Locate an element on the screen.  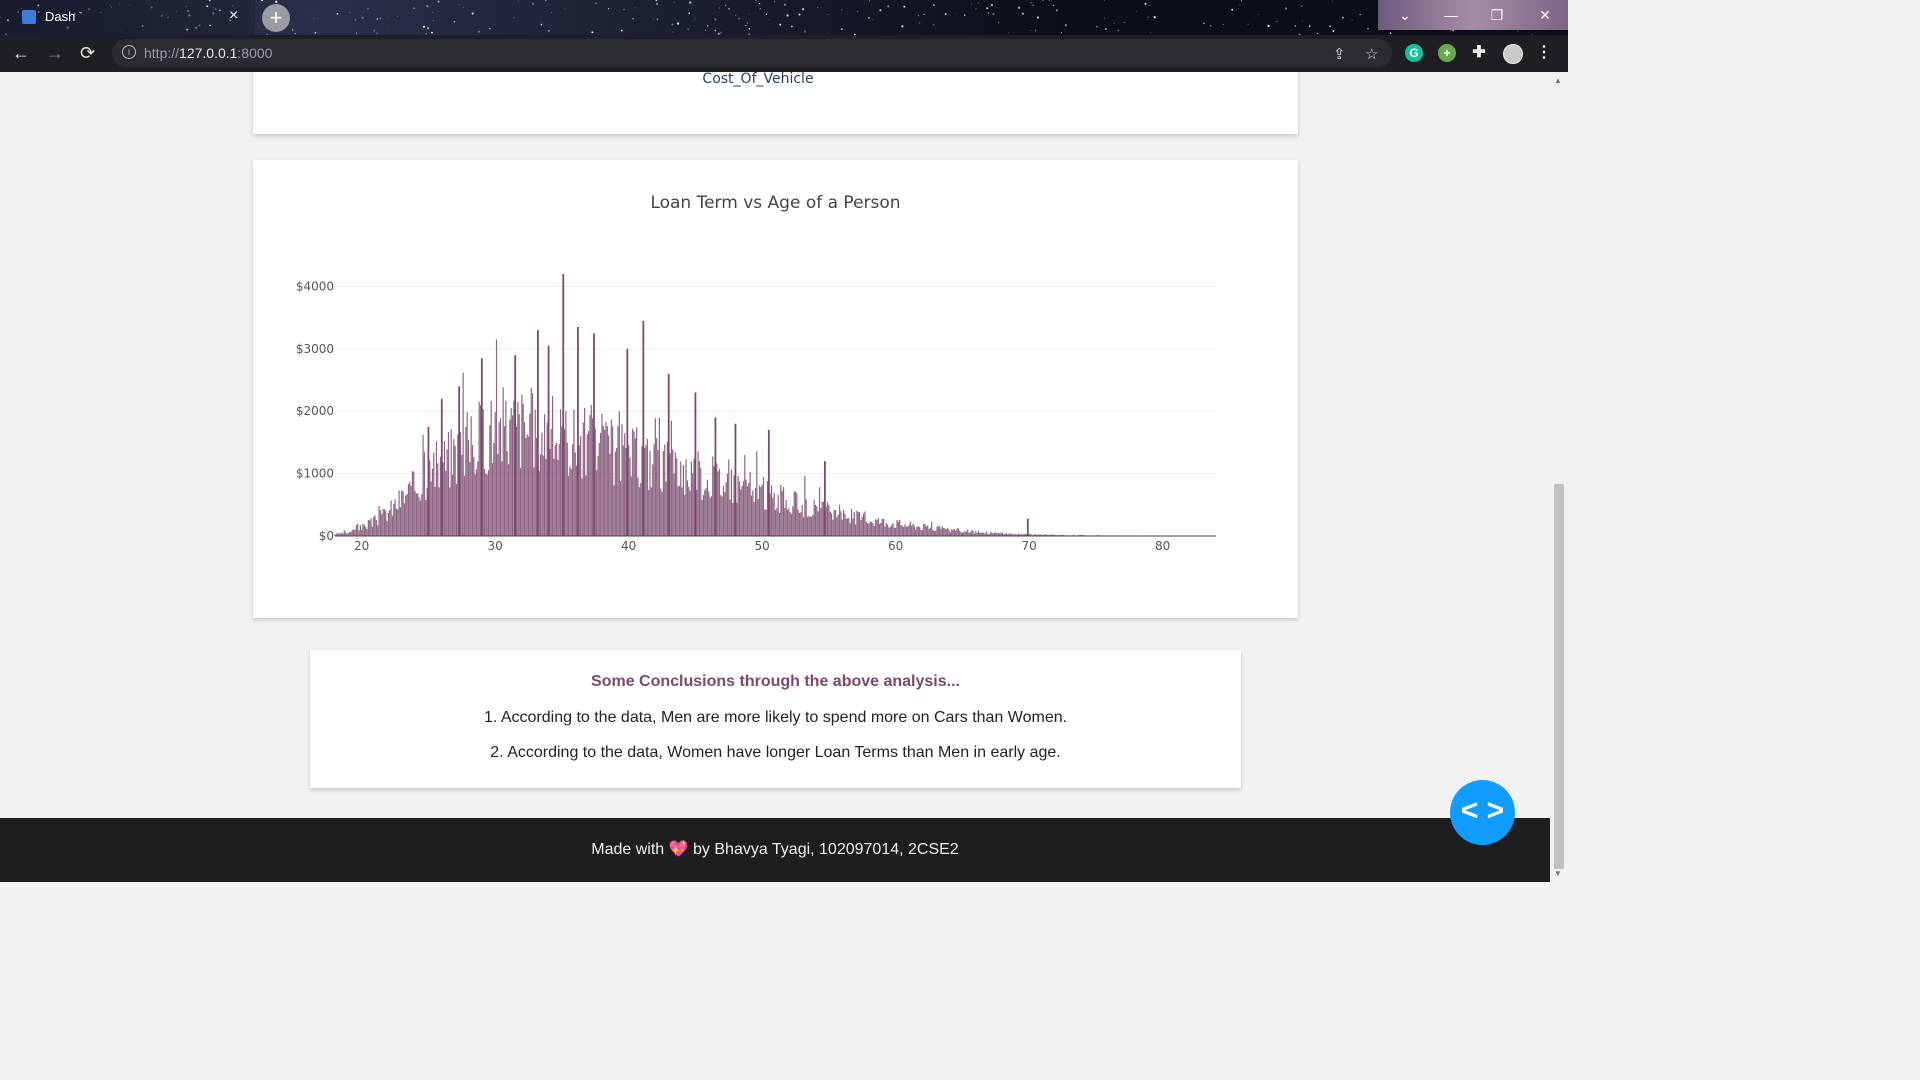
back-icon: ← is located at coordinates (21, 53).